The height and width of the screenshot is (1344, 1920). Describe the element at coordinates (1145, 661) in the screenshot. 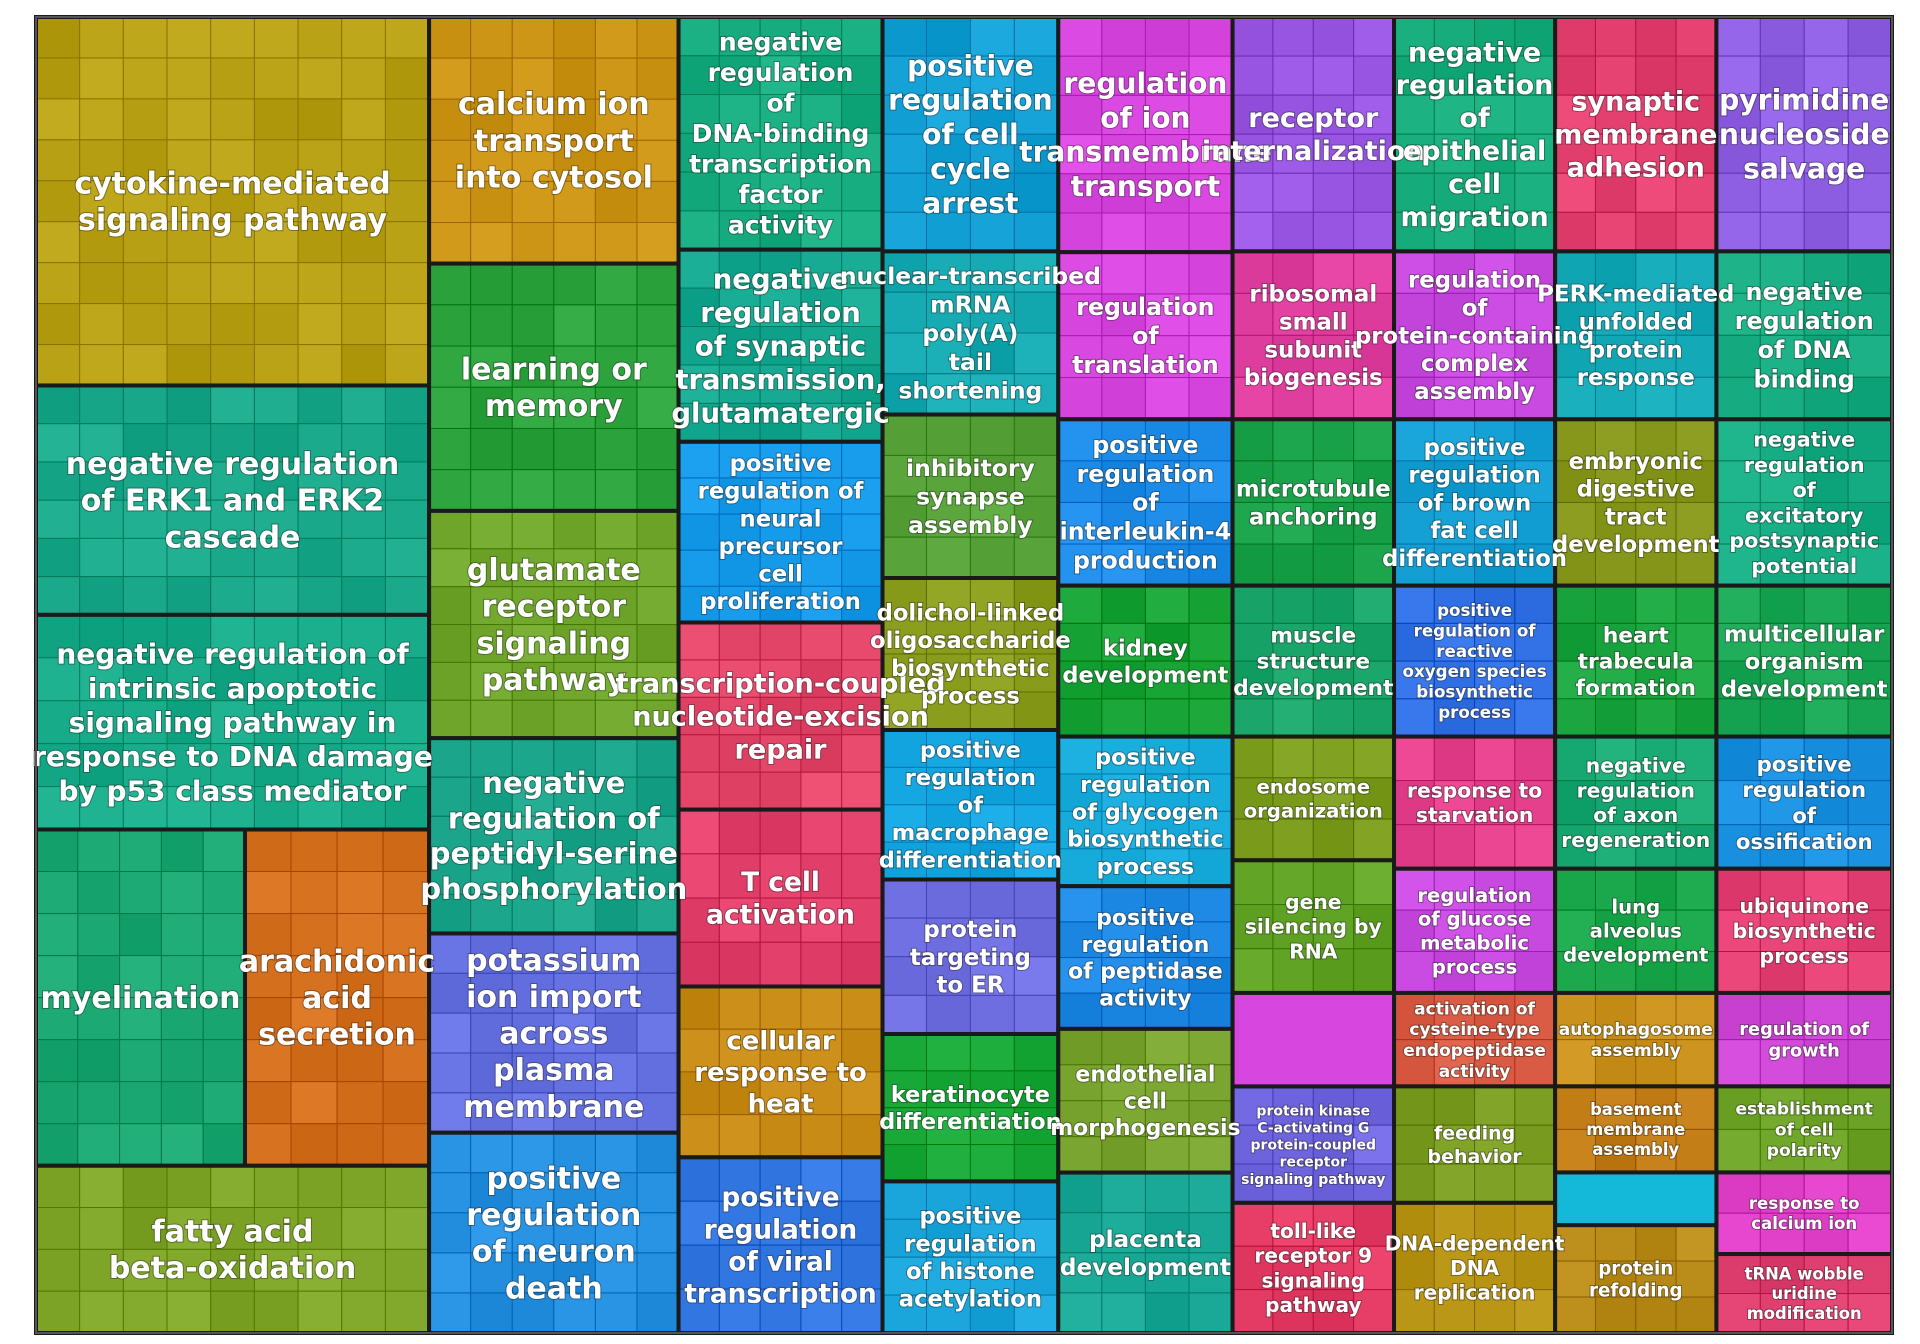

I see `treemap-label: kidney development` at that location.